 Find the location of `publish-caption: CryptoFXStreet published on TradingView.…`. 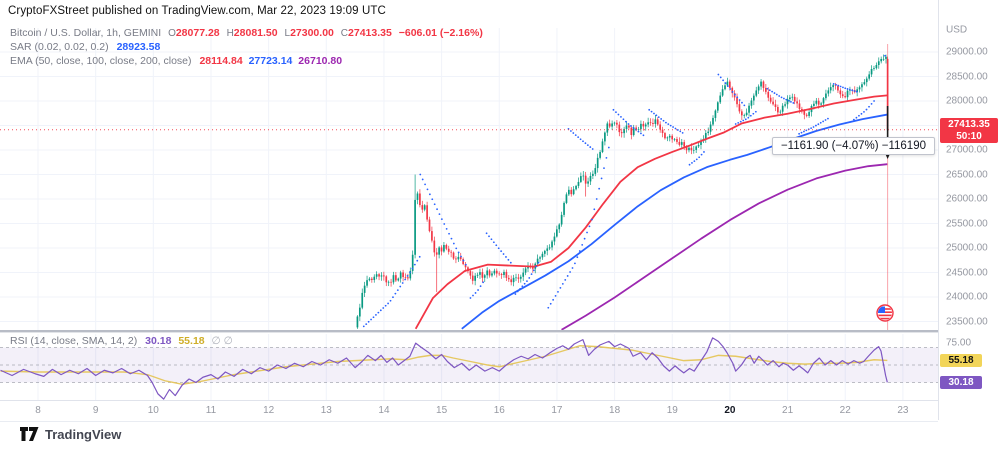

publish-caption: CryptoFXStreet published on TradingView.… is located at coordinates (197, 11).